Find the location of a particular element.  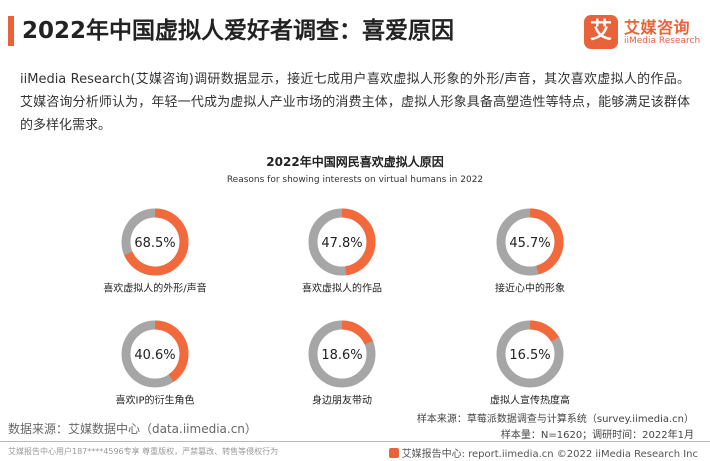

data-source: 数据来源：艾媒数据中心（data.iimedia.cn） is located at coordinates (132, 429).